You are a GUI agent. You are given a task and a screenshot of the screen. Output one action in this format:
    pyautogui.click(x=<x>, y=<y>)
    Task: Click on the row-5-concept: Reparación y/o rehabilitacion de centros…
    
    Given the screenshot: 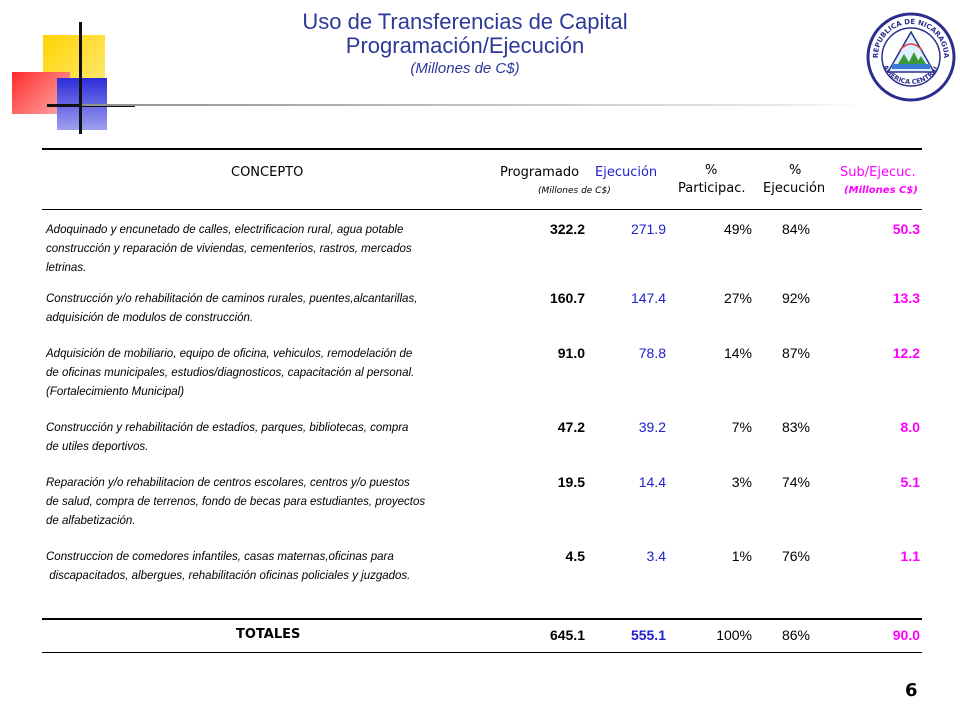 What is the action you would take?
    pyautogui.click(x=235, y=502)
    